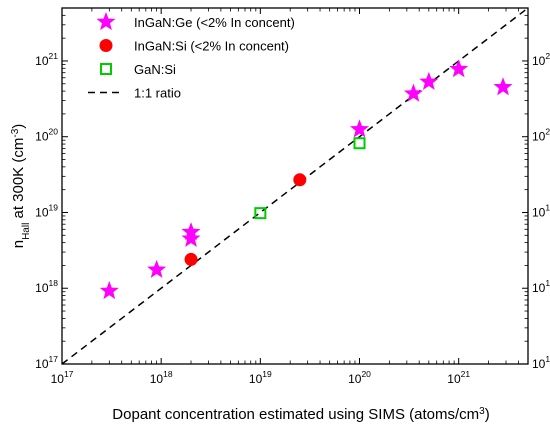 This screenshot has width=550, height=428. Describe the element at coordinates (155, 69) in the screenshot. I see `legend-label: GaN:Si` at that location.